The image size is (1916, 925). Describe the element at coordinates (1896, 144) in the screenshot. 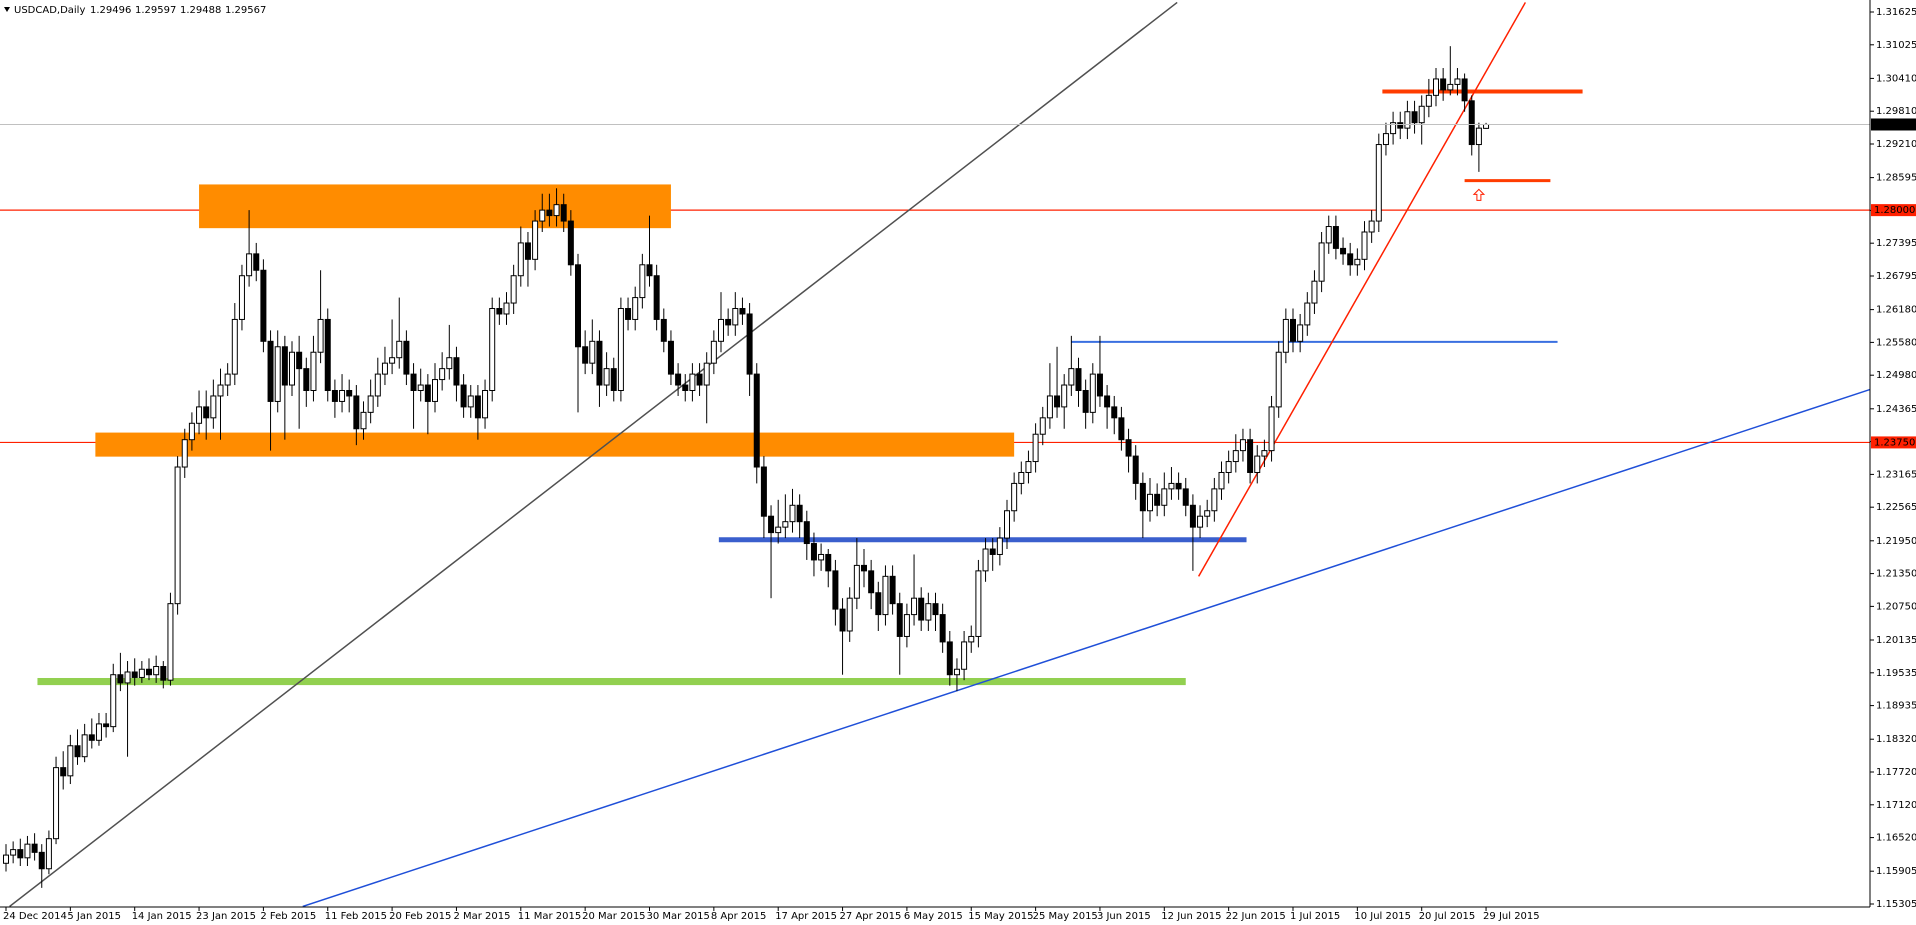

I see `y-tick-label: 1.29210` at that location.